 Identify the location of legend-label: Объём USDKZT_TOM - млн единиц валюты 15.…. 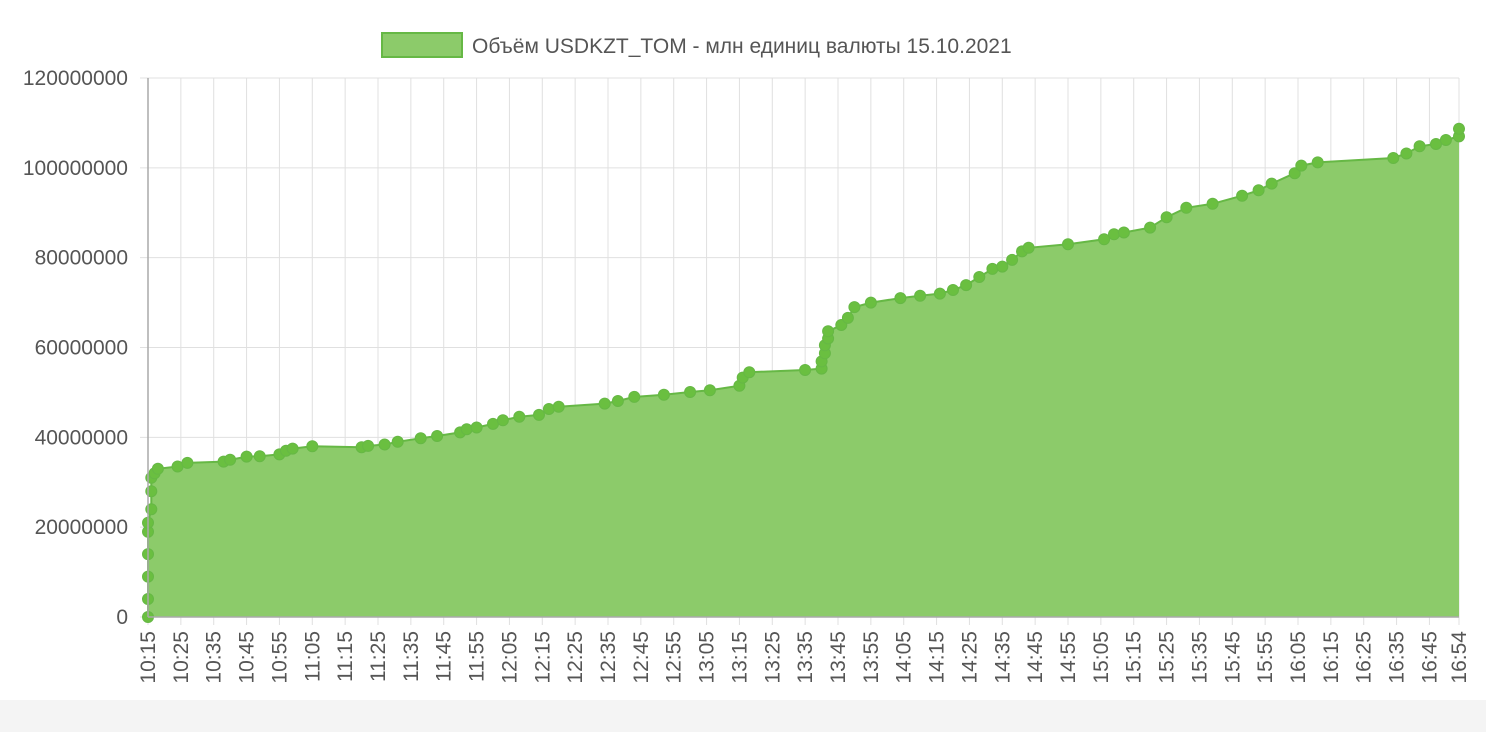
(742, 46).